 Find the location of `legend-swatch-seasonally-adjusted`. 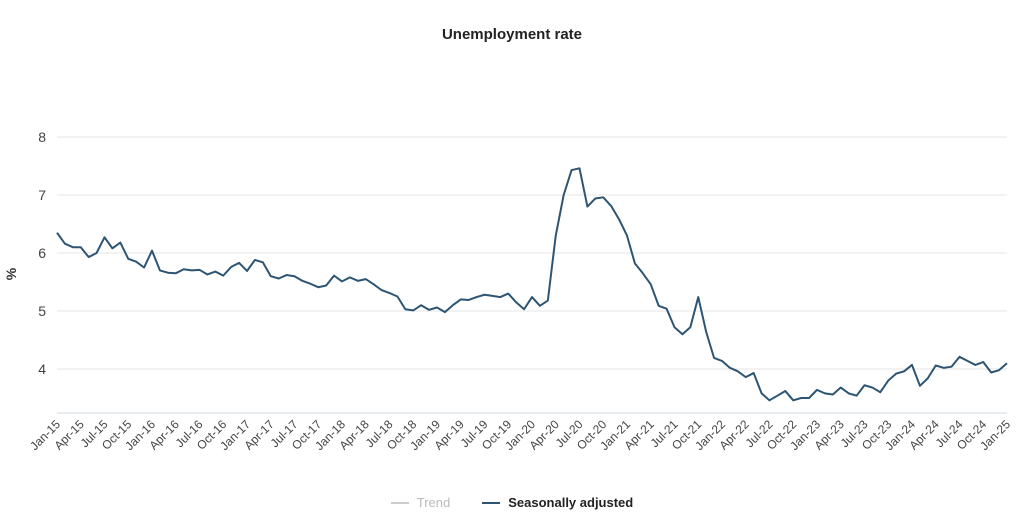

legend-swatch-seasonally-adjusted is located at coordinates (491, 502).